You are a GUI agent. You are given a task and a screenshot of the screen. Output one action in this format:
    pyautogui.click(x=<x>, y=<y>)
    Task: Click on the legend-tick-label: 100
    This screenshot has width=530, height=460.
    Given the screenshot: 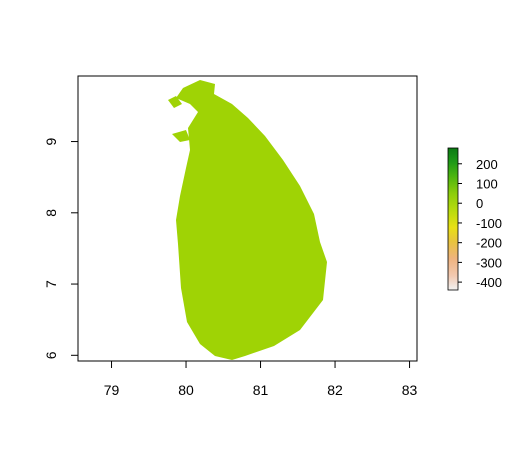 What is the action you would take?
    pyautogui.click(x=487, y=184)
    